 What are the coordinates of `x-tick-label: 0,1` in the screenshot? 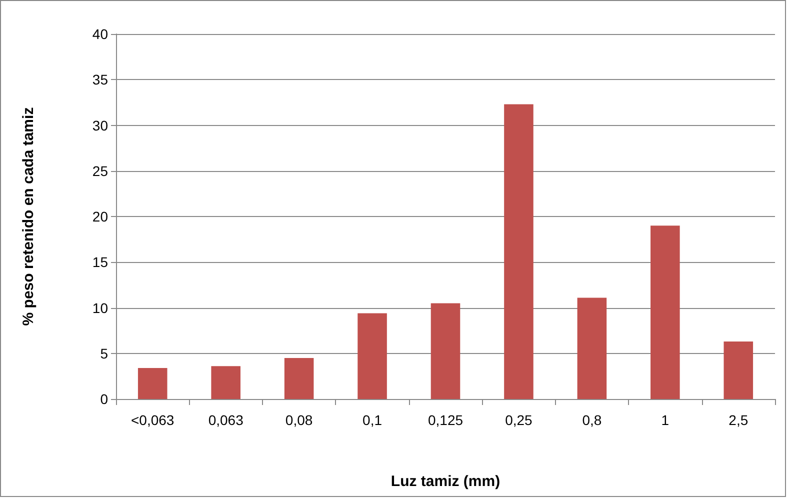 It's located at (372, 420).